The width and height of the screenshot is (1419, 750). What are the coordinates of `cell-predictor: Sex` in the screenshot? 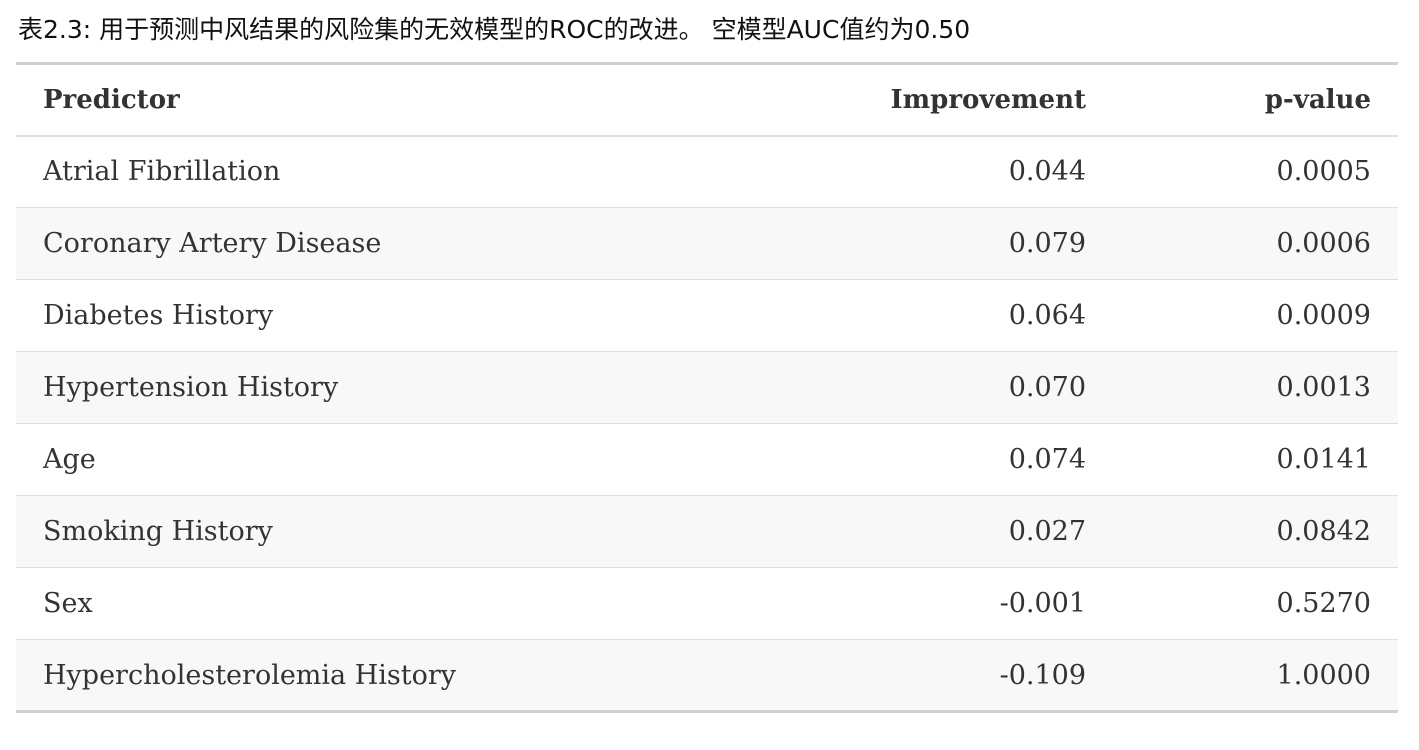 It's located at (386, 603).